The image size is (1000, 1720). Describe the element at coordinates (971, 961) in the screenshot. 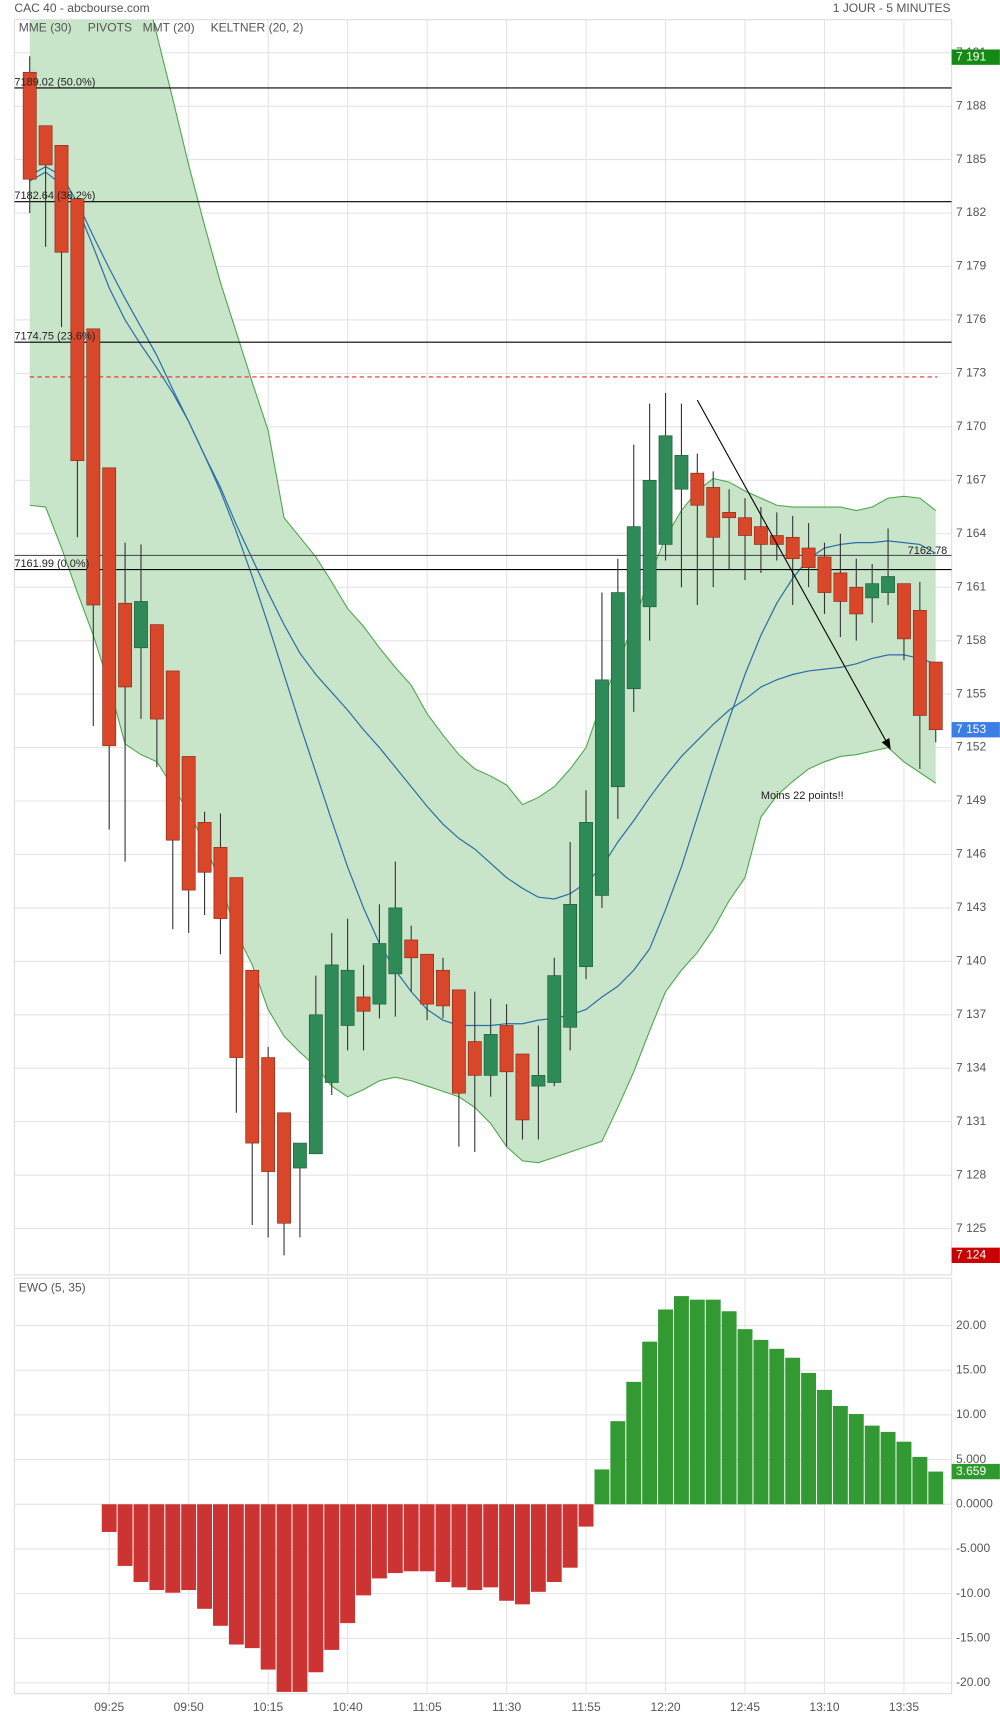

I see `y-tick-label: 7 140` at that location.